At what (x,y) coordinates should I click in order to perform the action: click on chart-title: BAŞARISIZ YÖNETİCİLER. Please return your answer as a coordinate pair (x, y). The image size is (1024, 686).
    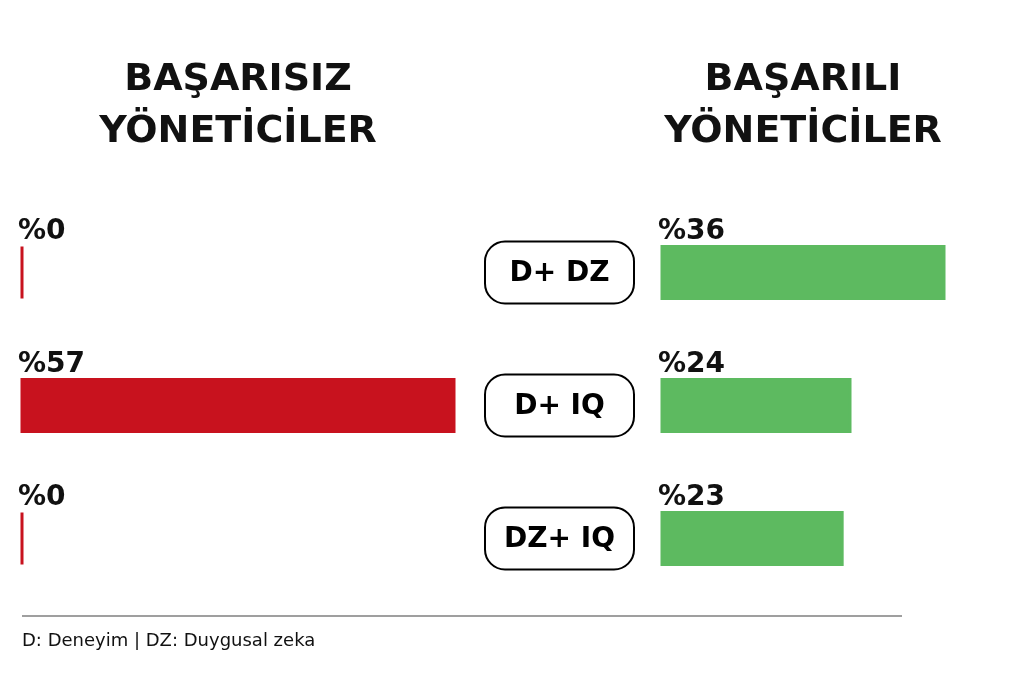
    Looking at the image, I should click on (237, 103).